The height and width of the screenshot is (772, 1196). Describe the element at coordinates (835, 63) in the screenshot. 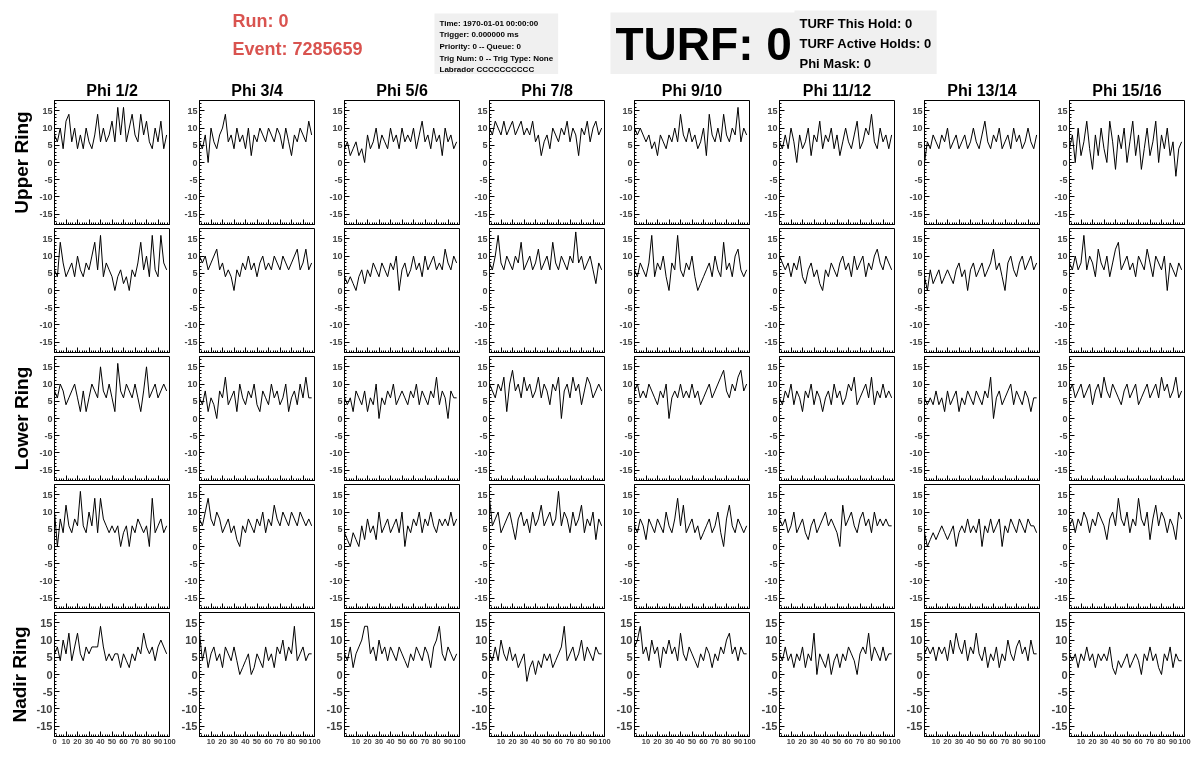

I see `text: Phi Mask: 0` at that location.